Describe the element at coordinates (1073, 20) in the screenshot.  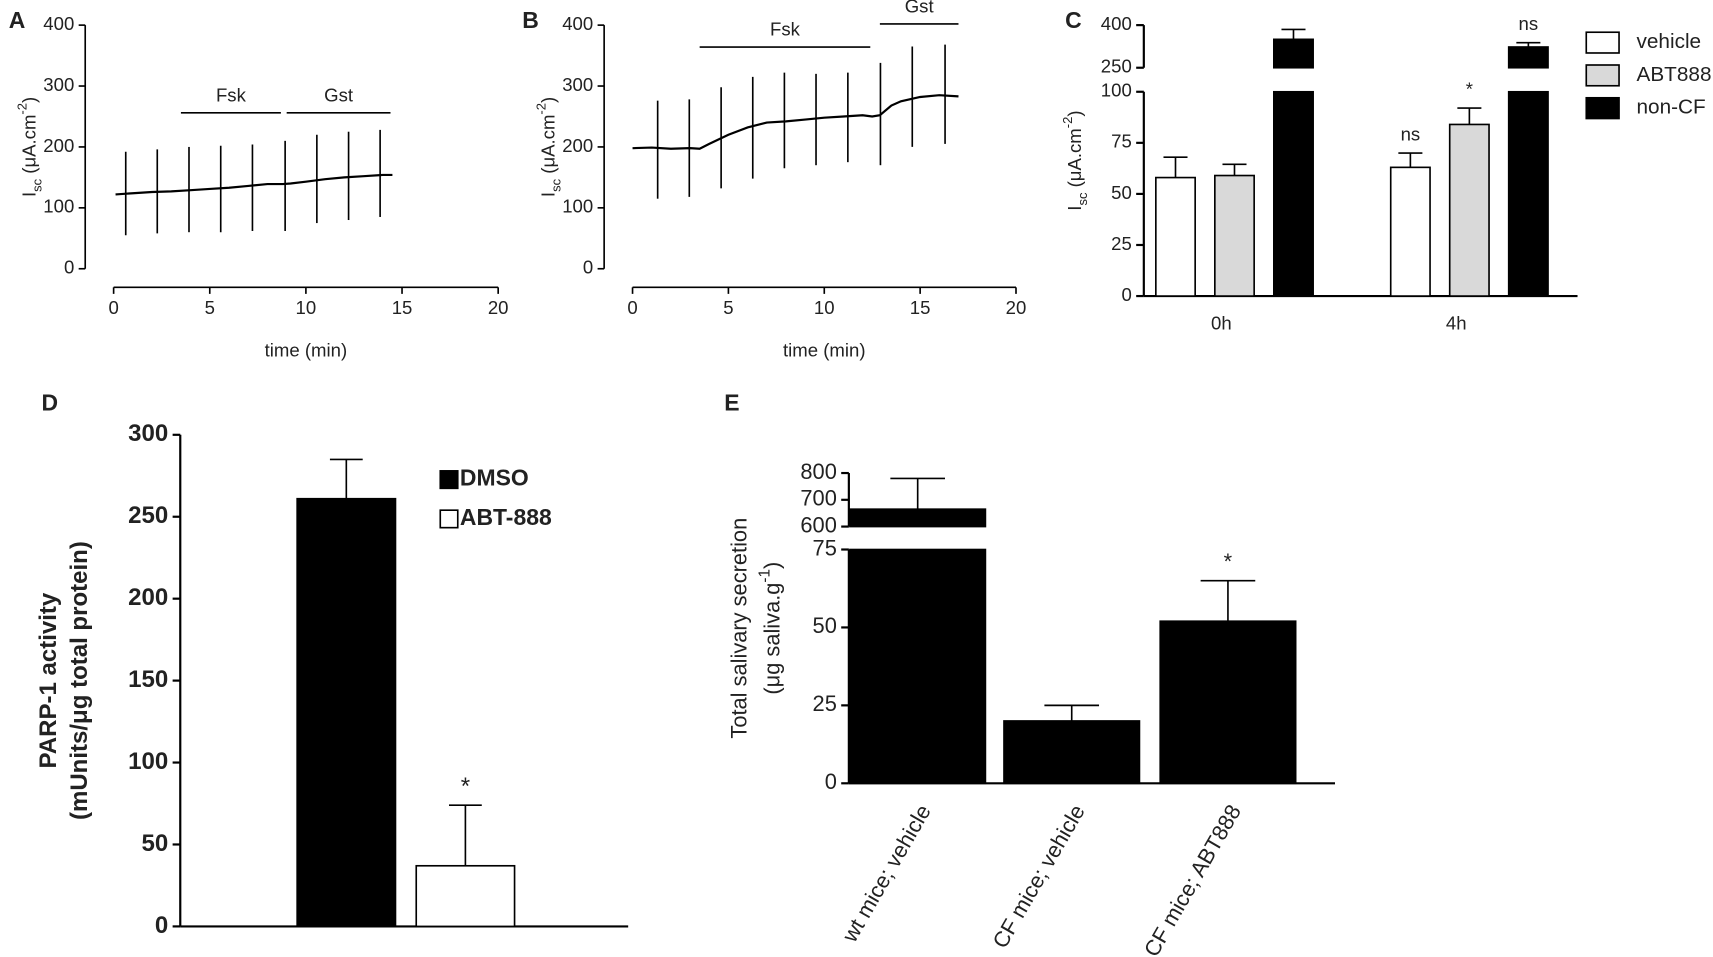
I see `panel-letter: C` at that location.